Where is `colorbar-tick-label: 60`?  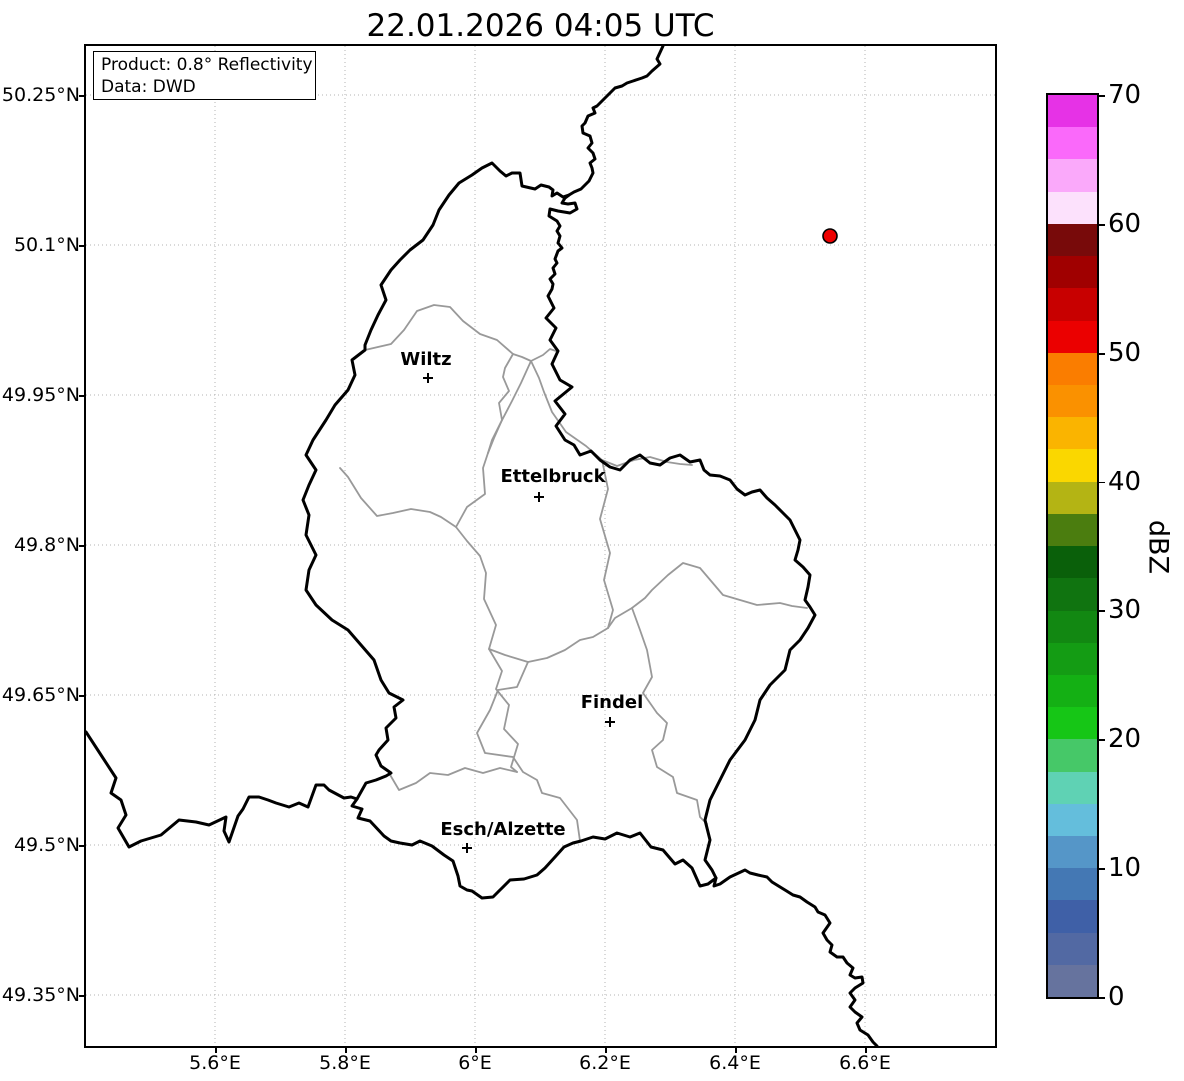
colorbar-tick-label: 60 is located at coordinates (1125, 223).